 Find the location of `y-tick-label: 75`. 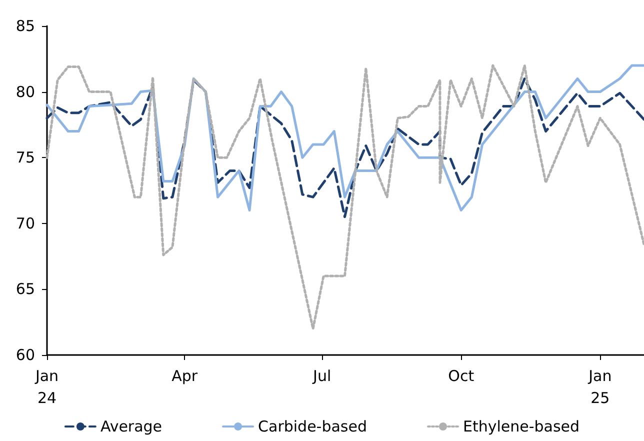

y-tick-label: 75 is located at coordinates (25, 157).